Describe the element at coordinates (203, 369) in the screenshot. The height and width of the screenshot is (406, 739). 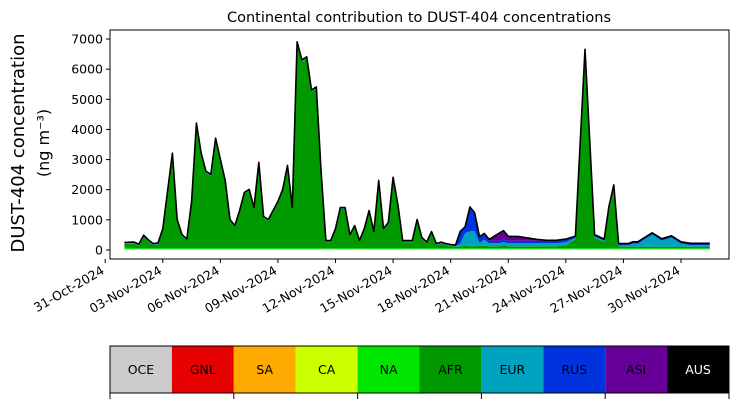
I see `legend-label-gnl: GNL` at that location.